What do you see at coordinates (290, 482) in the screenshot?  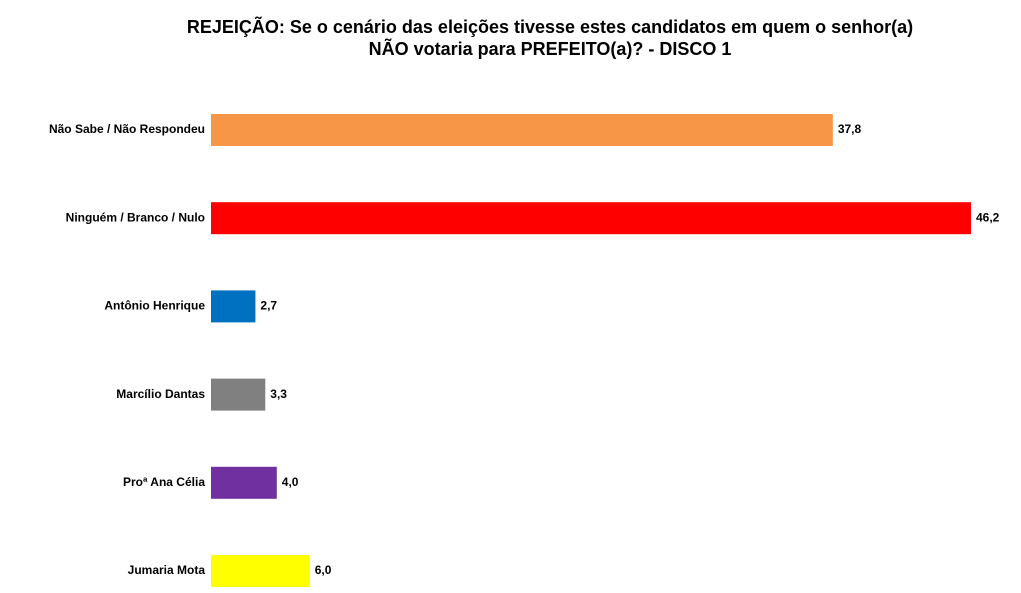 I see `value-label: 4,0` at bounding box center [290, 482].